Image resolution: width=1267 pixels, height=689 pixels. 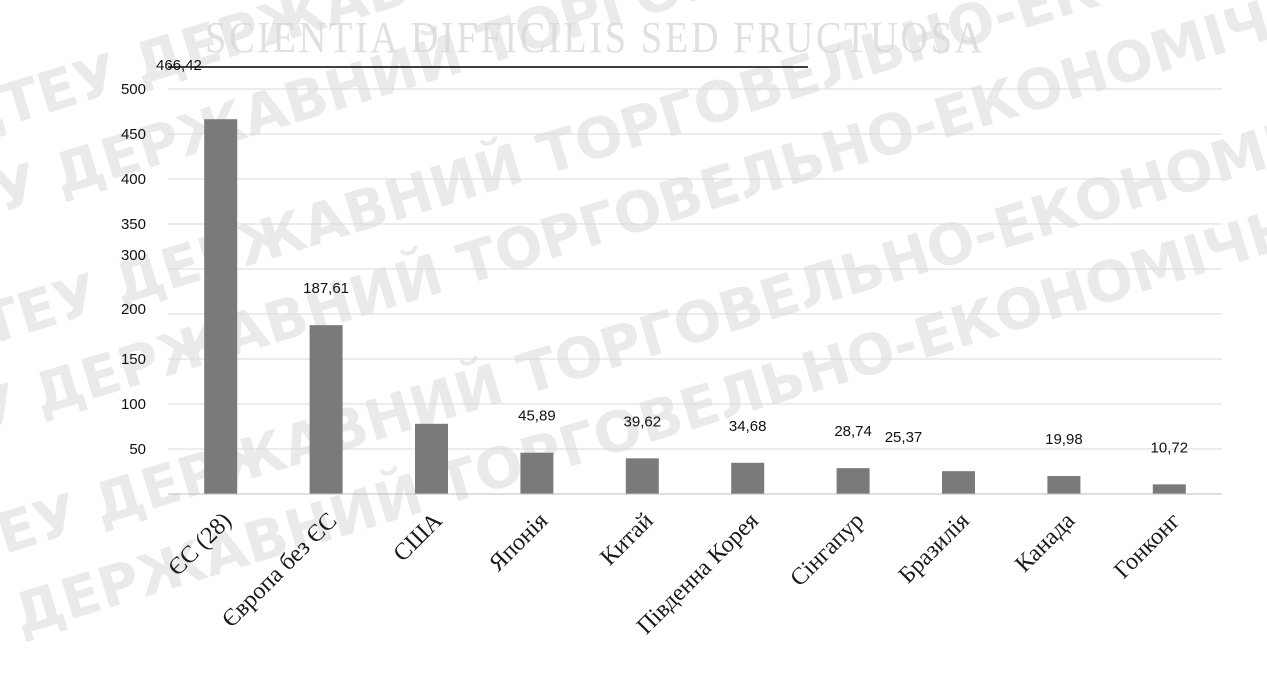 I want to click on data-label: 45,89, so click(x=537, y=416).